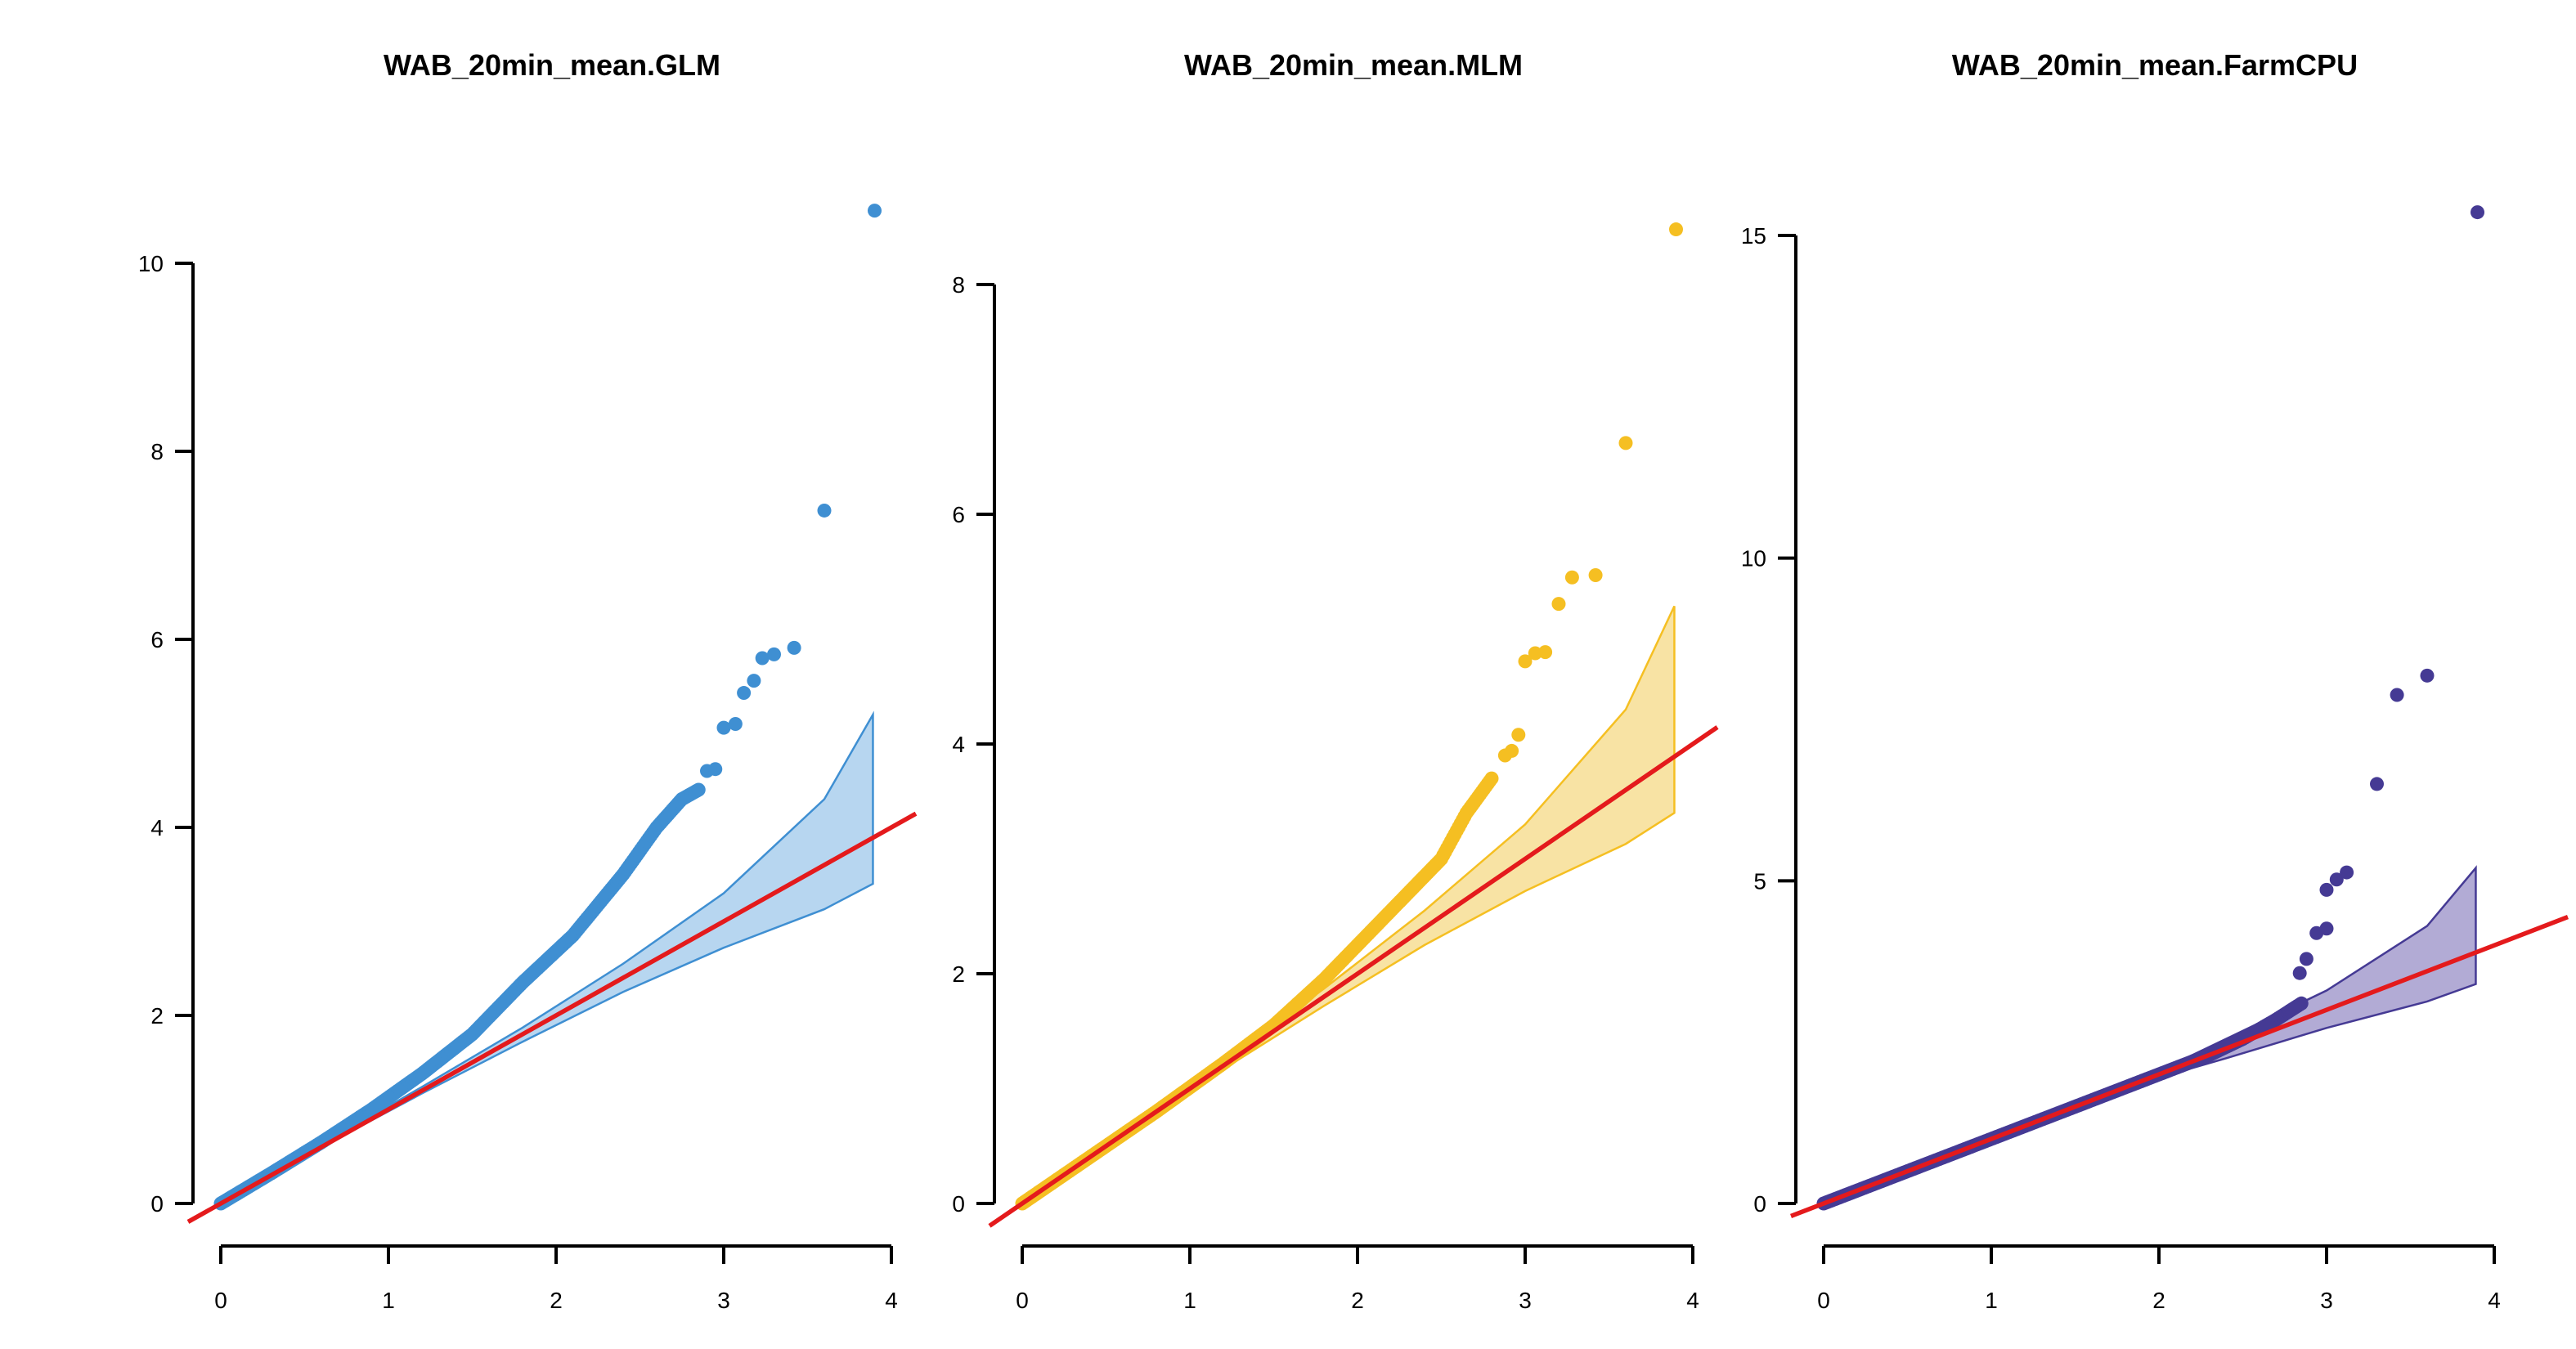 The image size is (2576, 1349). Describe the element at coordinates (552, 65) in the screenshot. I see `panel-title: WAB_20min_mean.GLM` at that location.